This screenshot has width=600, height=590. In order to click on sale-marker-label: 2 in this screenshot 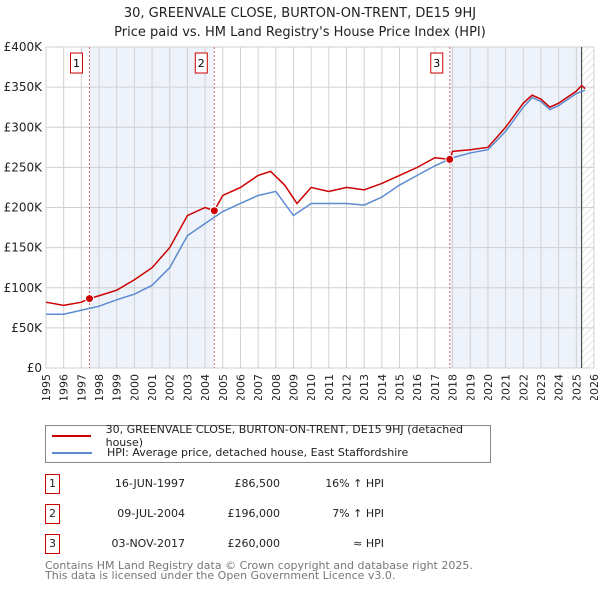, I will do `click(201, 63)`.